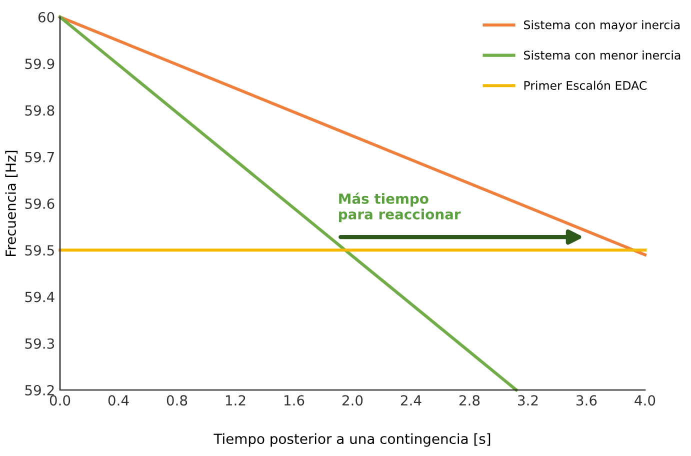  Describe the element at coordinates (39, 157) in the screenshot. I see `y-tick-label: 59.7` at that location.